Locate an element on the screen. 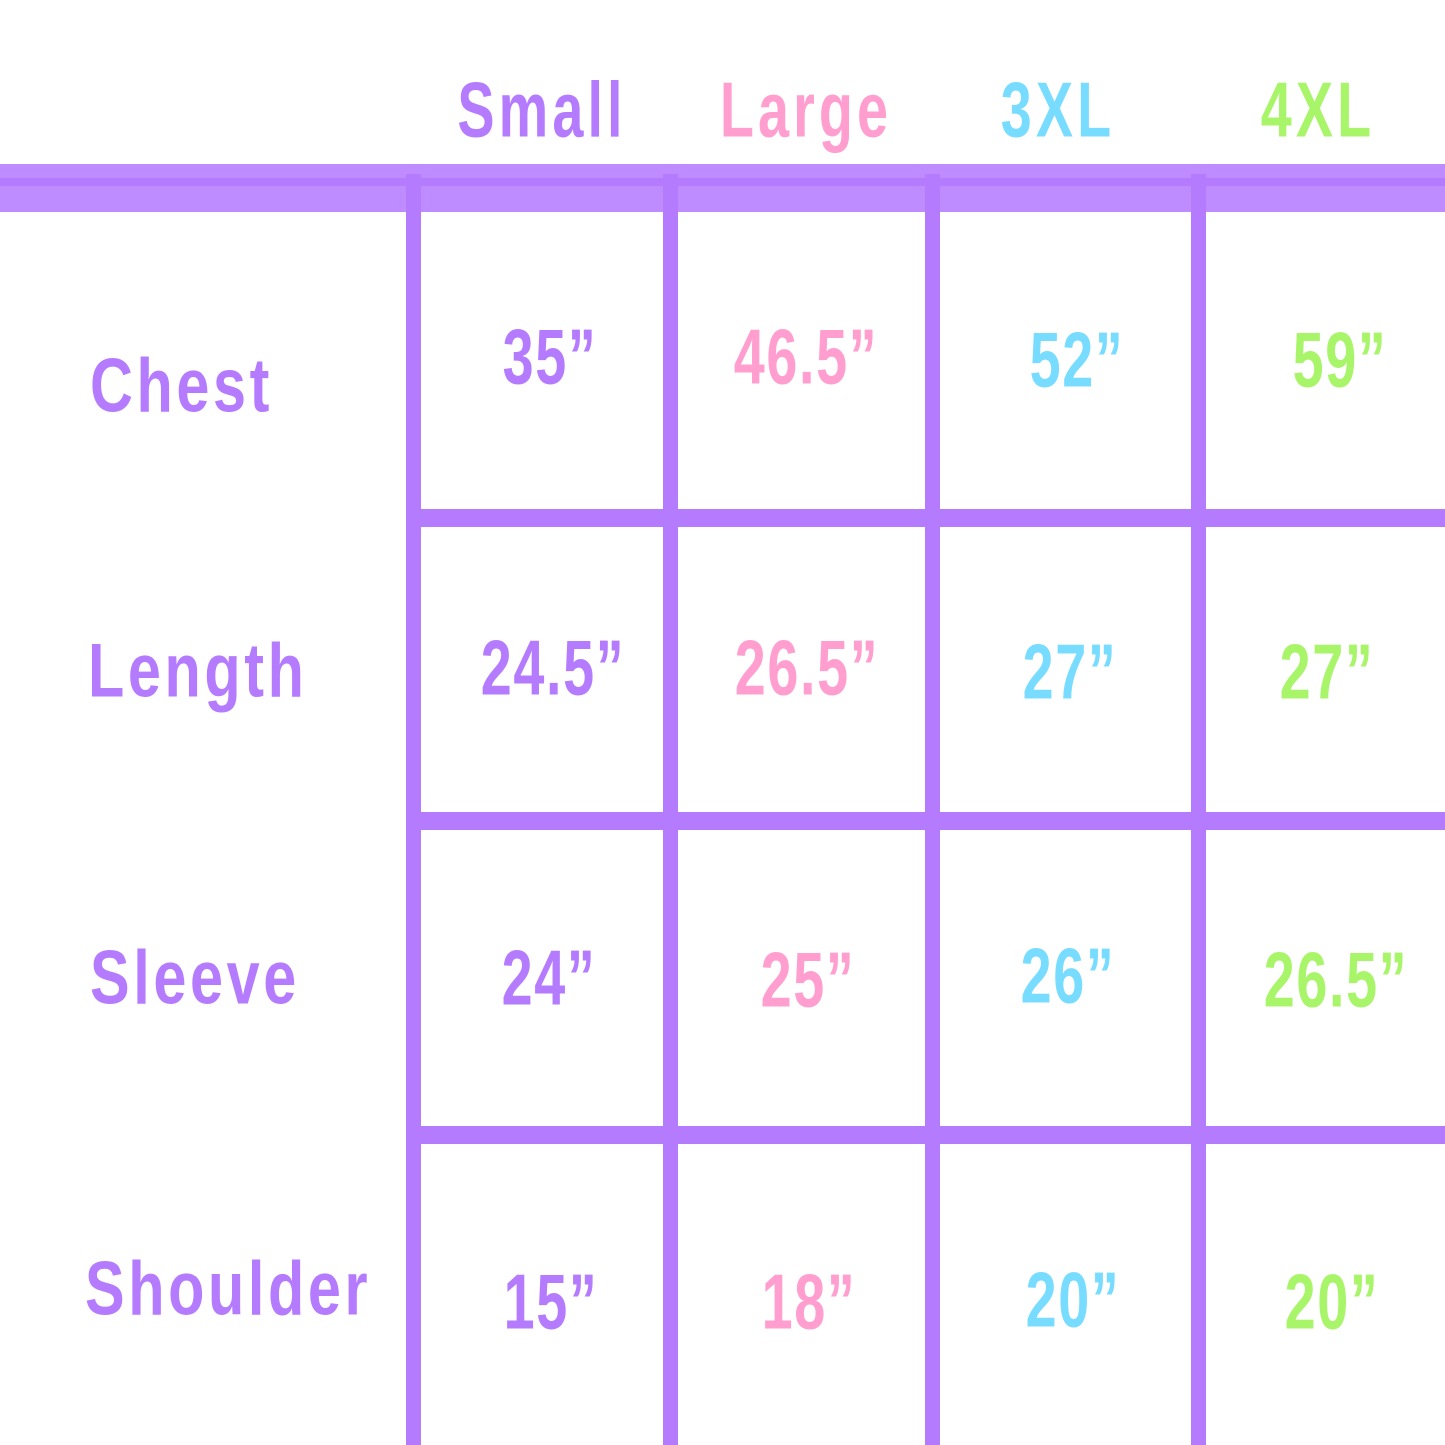  column-header-3xl: 3XL is located at coordinates (1058, 110).